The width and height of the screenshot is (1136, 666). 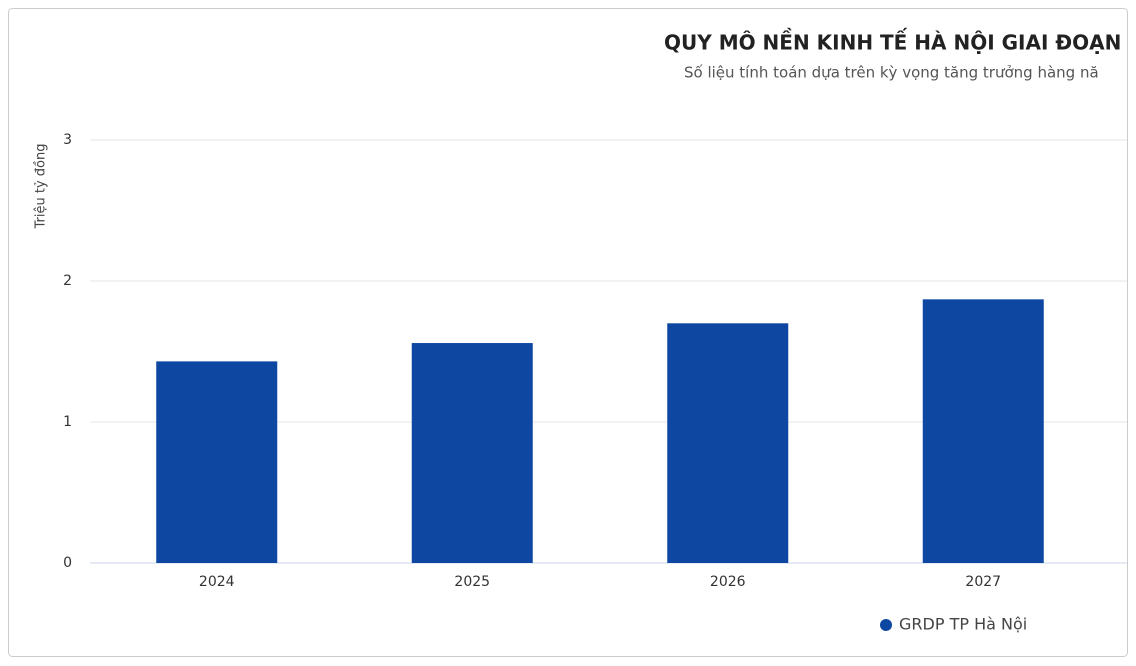 What do you see at coordinates (217, 582) in the screenshot?
I see `x-tick-label: 2024` at bounding box center [217, 582].